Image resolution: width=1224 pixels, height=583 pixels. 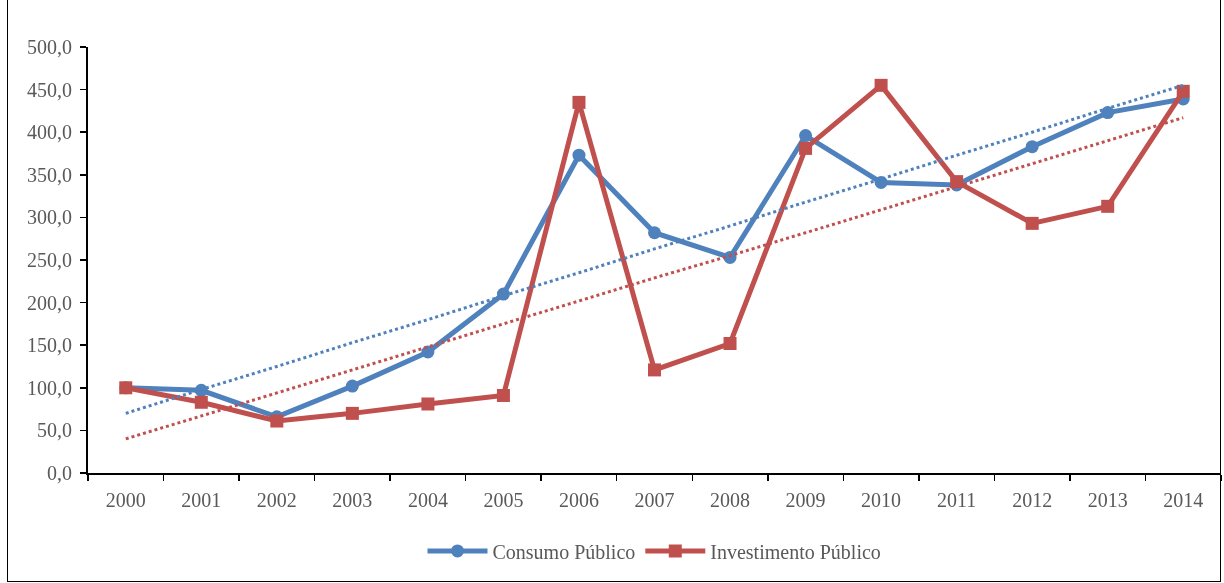 I want to click on x-tick-label: 2008, so click(x=730, y=500).